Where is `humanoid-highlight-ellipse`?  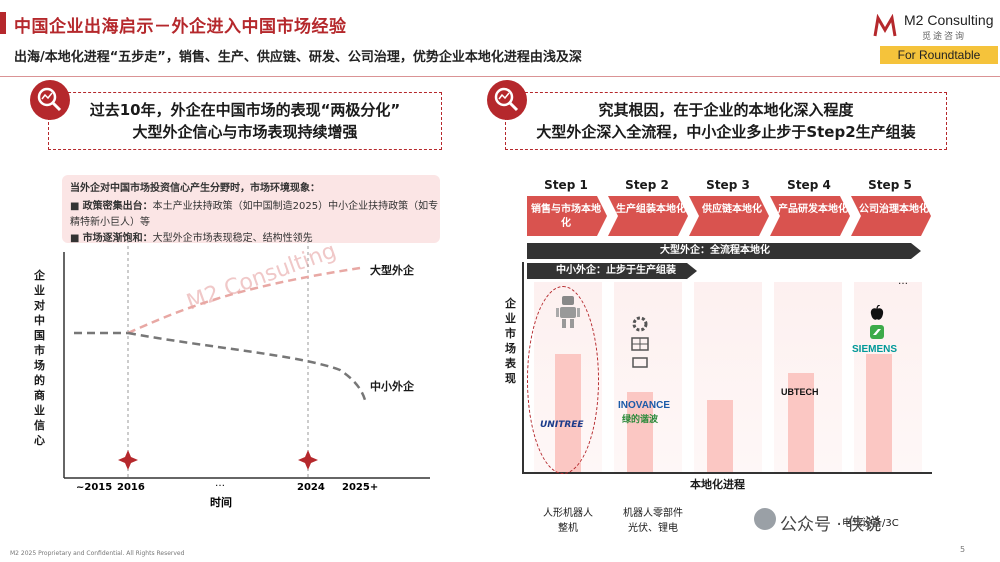
humanoid-highlight-ellipse is located at coordinates (563, 380).